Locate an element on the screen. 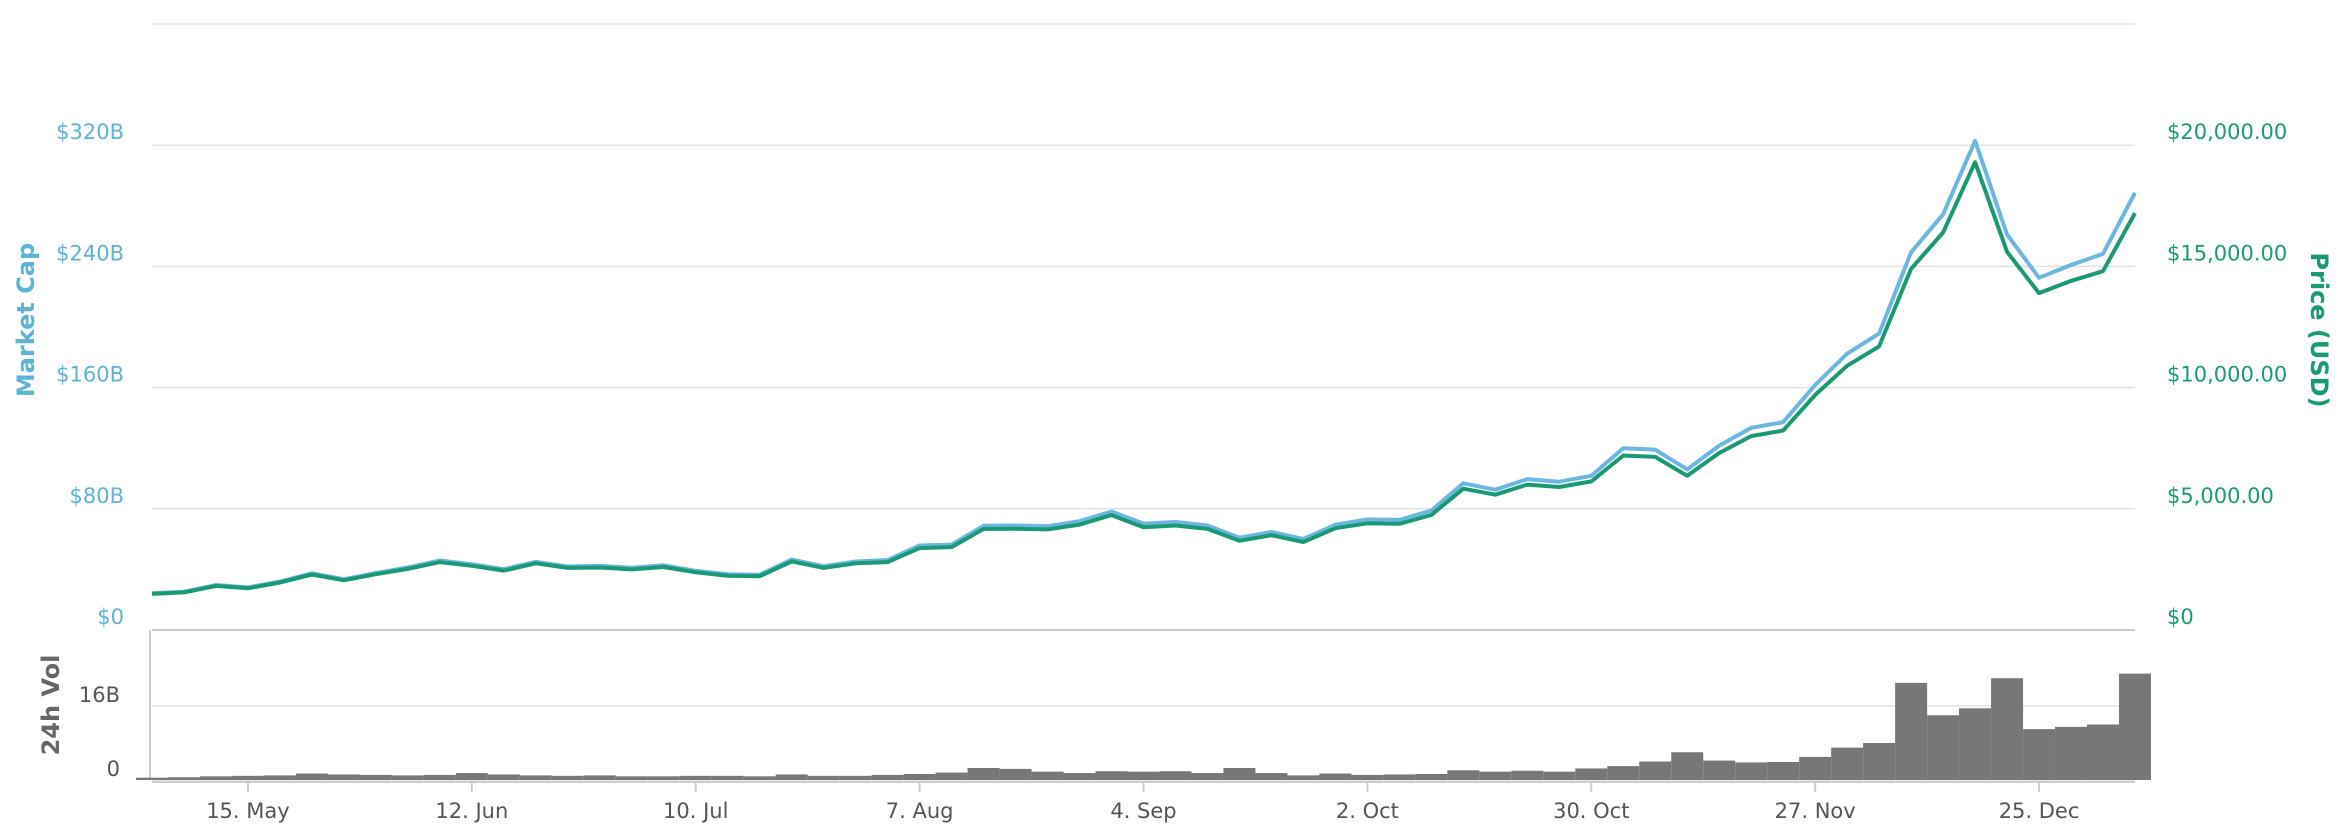 Image resolution: width=2341 pixels, height=831 pixels. y2-axis-title: Price (USD) is located at coordinates (2319, 329).